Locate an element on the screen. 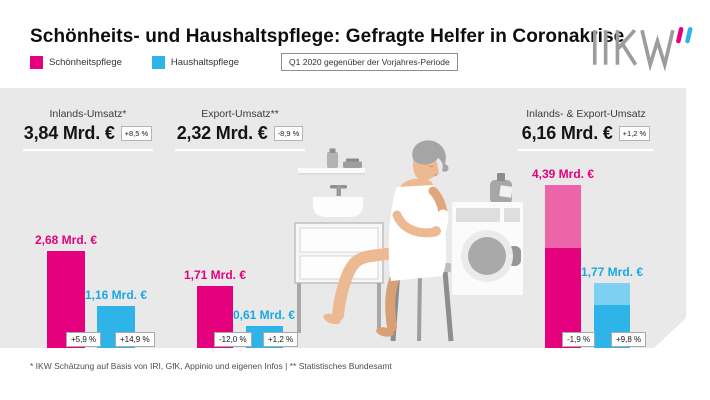  section-total: 3,84 Mrd. € is located at coordinates (69, 133).